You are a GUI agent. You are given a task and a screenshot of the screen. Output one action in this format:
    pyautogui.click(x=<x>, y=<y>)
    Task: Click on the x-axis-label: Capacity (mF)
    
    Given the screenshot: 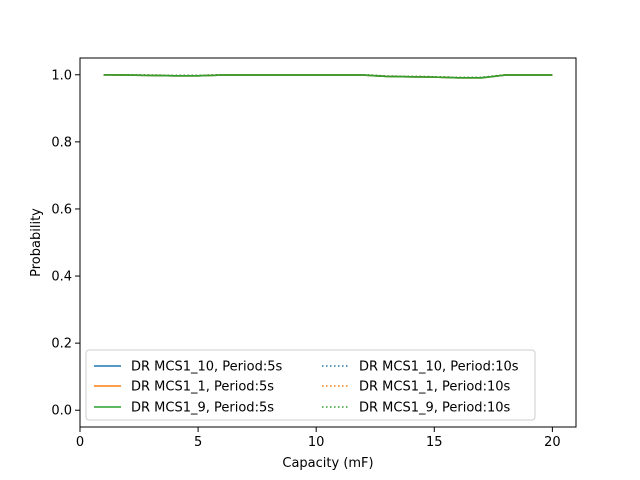 What is the action you would take?
    pyautogui.click(x=327, y=463)
    